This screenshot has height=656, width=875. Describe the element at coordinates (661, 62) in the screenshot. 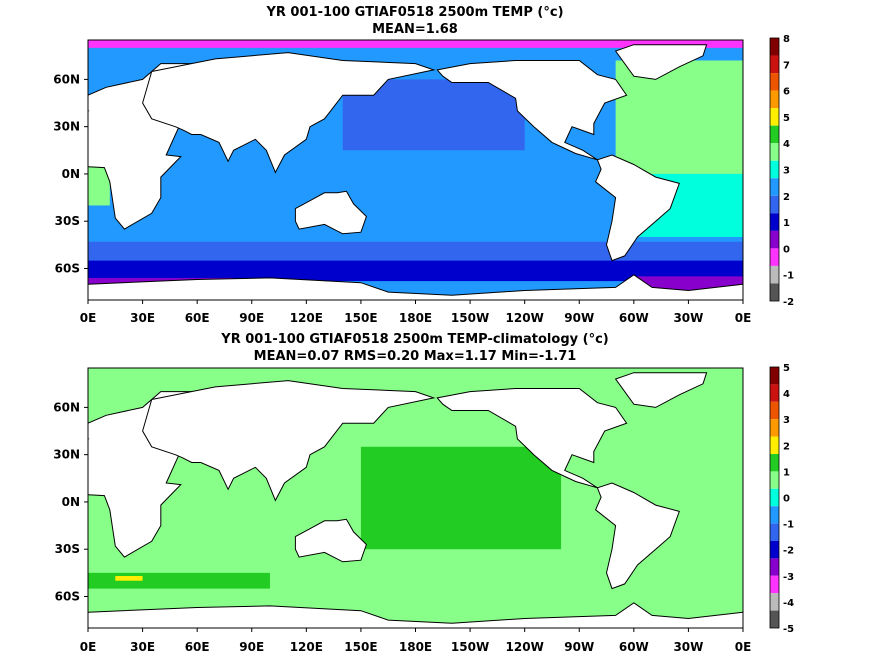

I see `land-greenland` at that location.